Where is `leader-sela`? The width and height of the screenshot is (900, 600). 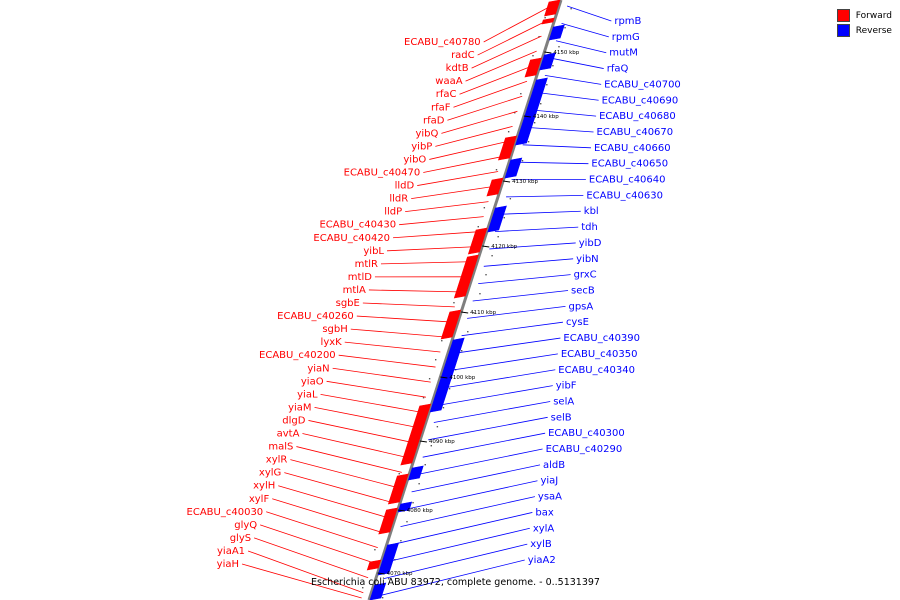
leader-sela is located at coordinates (492, 412).